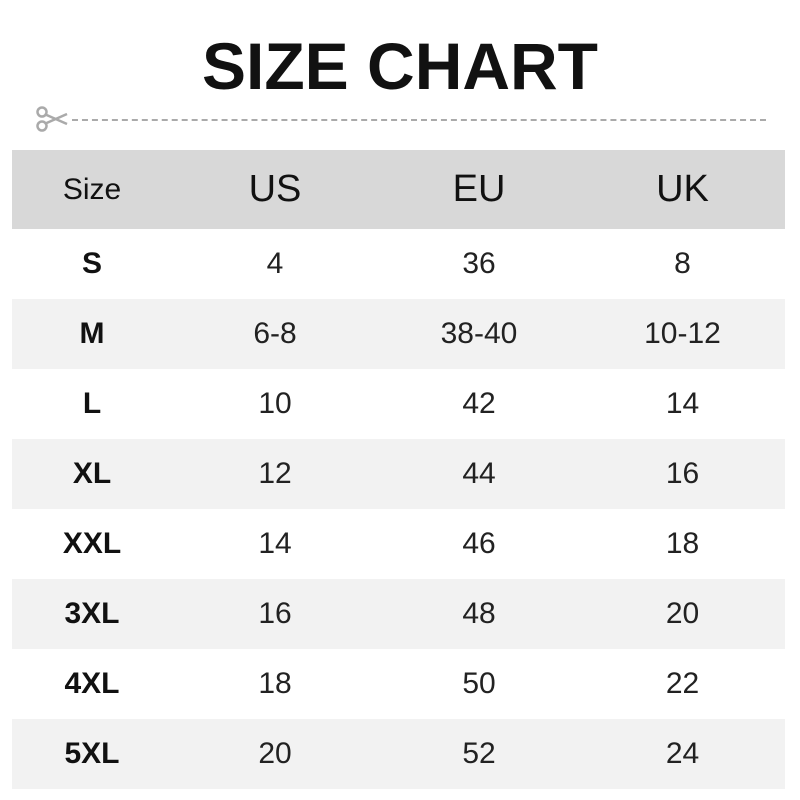 The width and height of the screenshot is (800, 800). I want to click on table-header: Size US EU UK, so click(398, 189).